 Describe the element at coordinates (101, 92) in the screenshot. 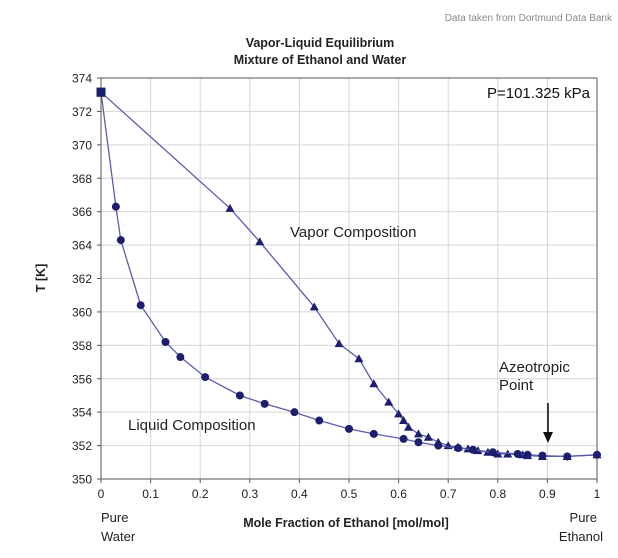

I see `pure-water-endpoint-marker` at that location.